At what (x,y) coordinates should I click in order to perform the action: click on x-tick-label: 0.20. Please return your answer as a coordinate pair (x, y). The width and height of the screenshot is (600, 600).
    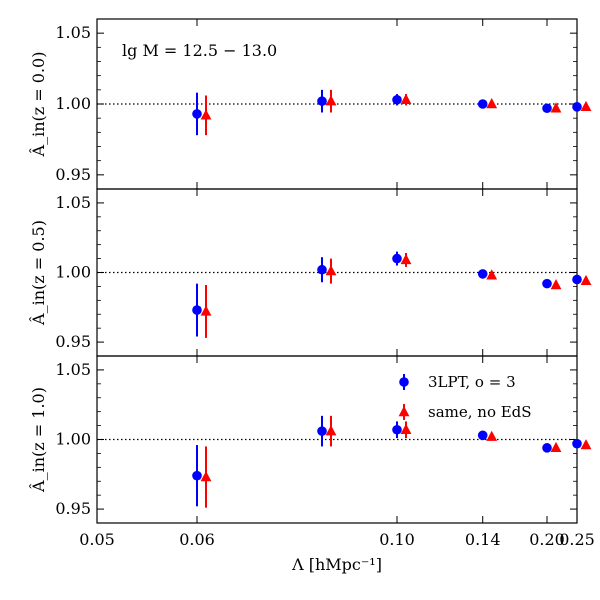
    Looking at the image, I should click on (547, 539).